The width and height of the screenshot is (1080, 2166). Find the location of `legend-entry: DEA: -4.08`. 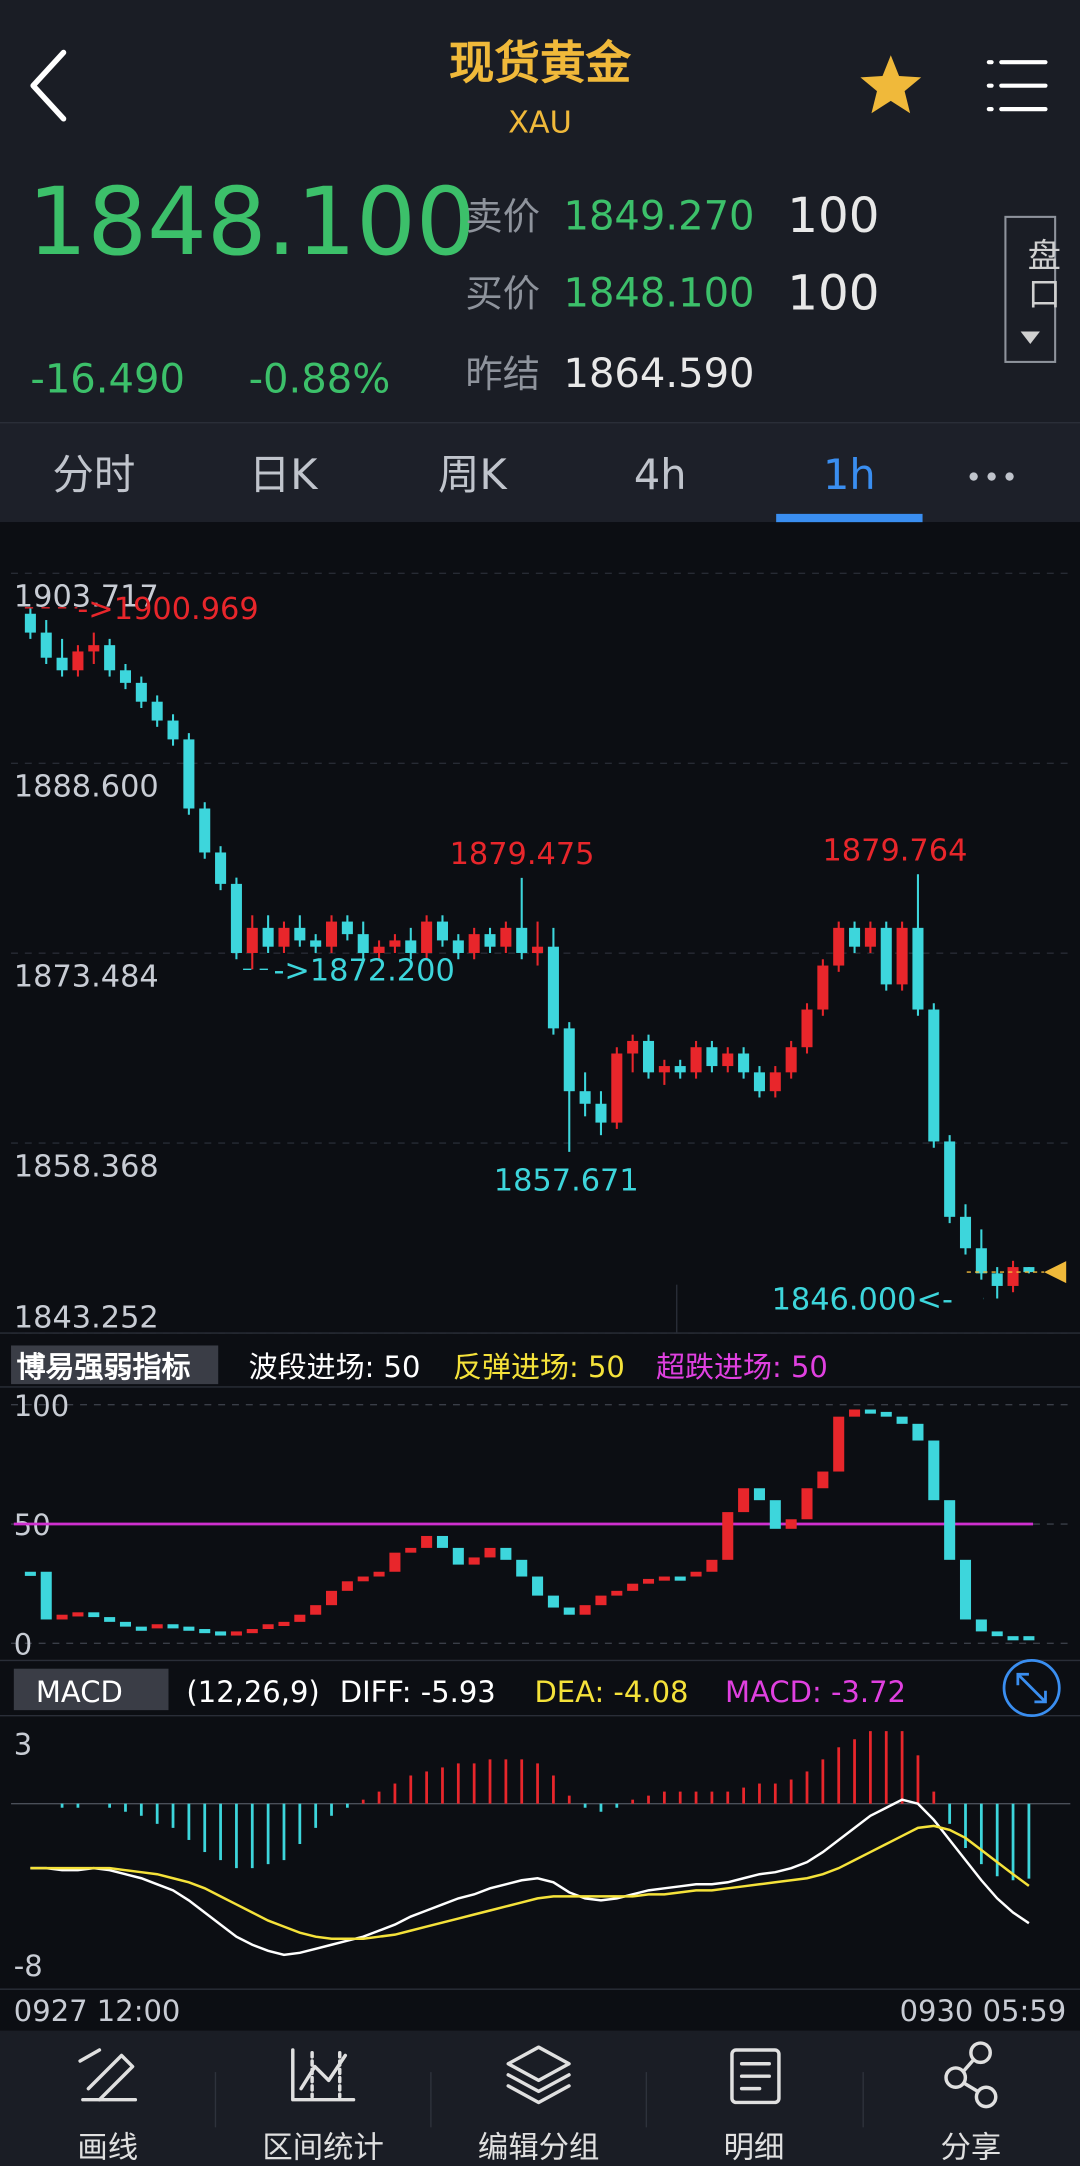

legend-entry: DEA: -4.08 is located at coordinates (611, 1692).